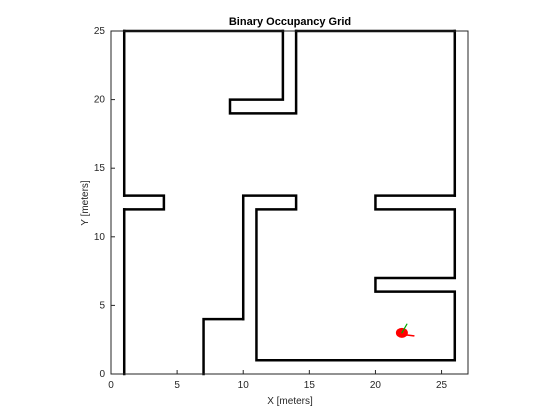 The image size is (560, 420). What do you see at coordinates (85, 203) in the screenshot?
I see `y-axis-label: Y [meters]` at bounding box center [85, 203].